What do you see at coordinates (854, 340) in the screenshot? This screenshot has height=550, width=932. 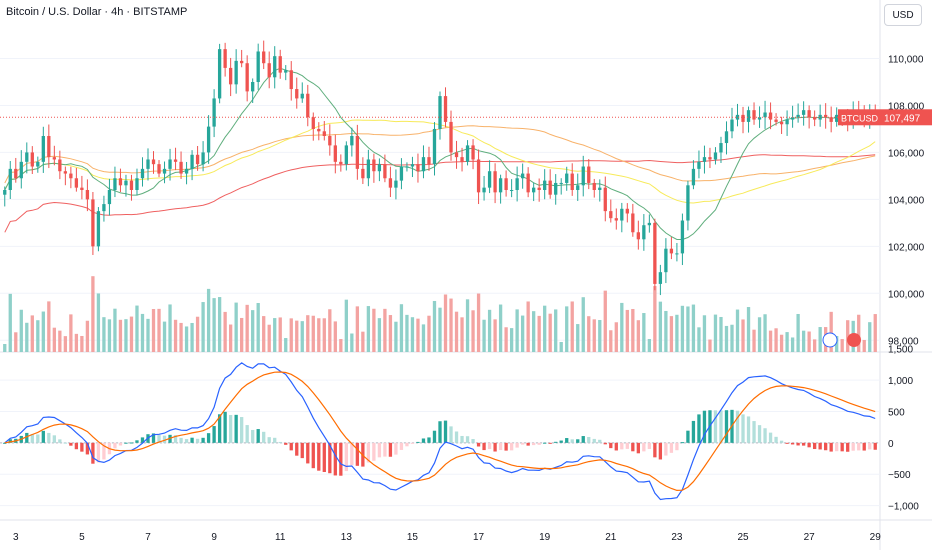 I see `flag-icon` at bounding box center [854, 340].